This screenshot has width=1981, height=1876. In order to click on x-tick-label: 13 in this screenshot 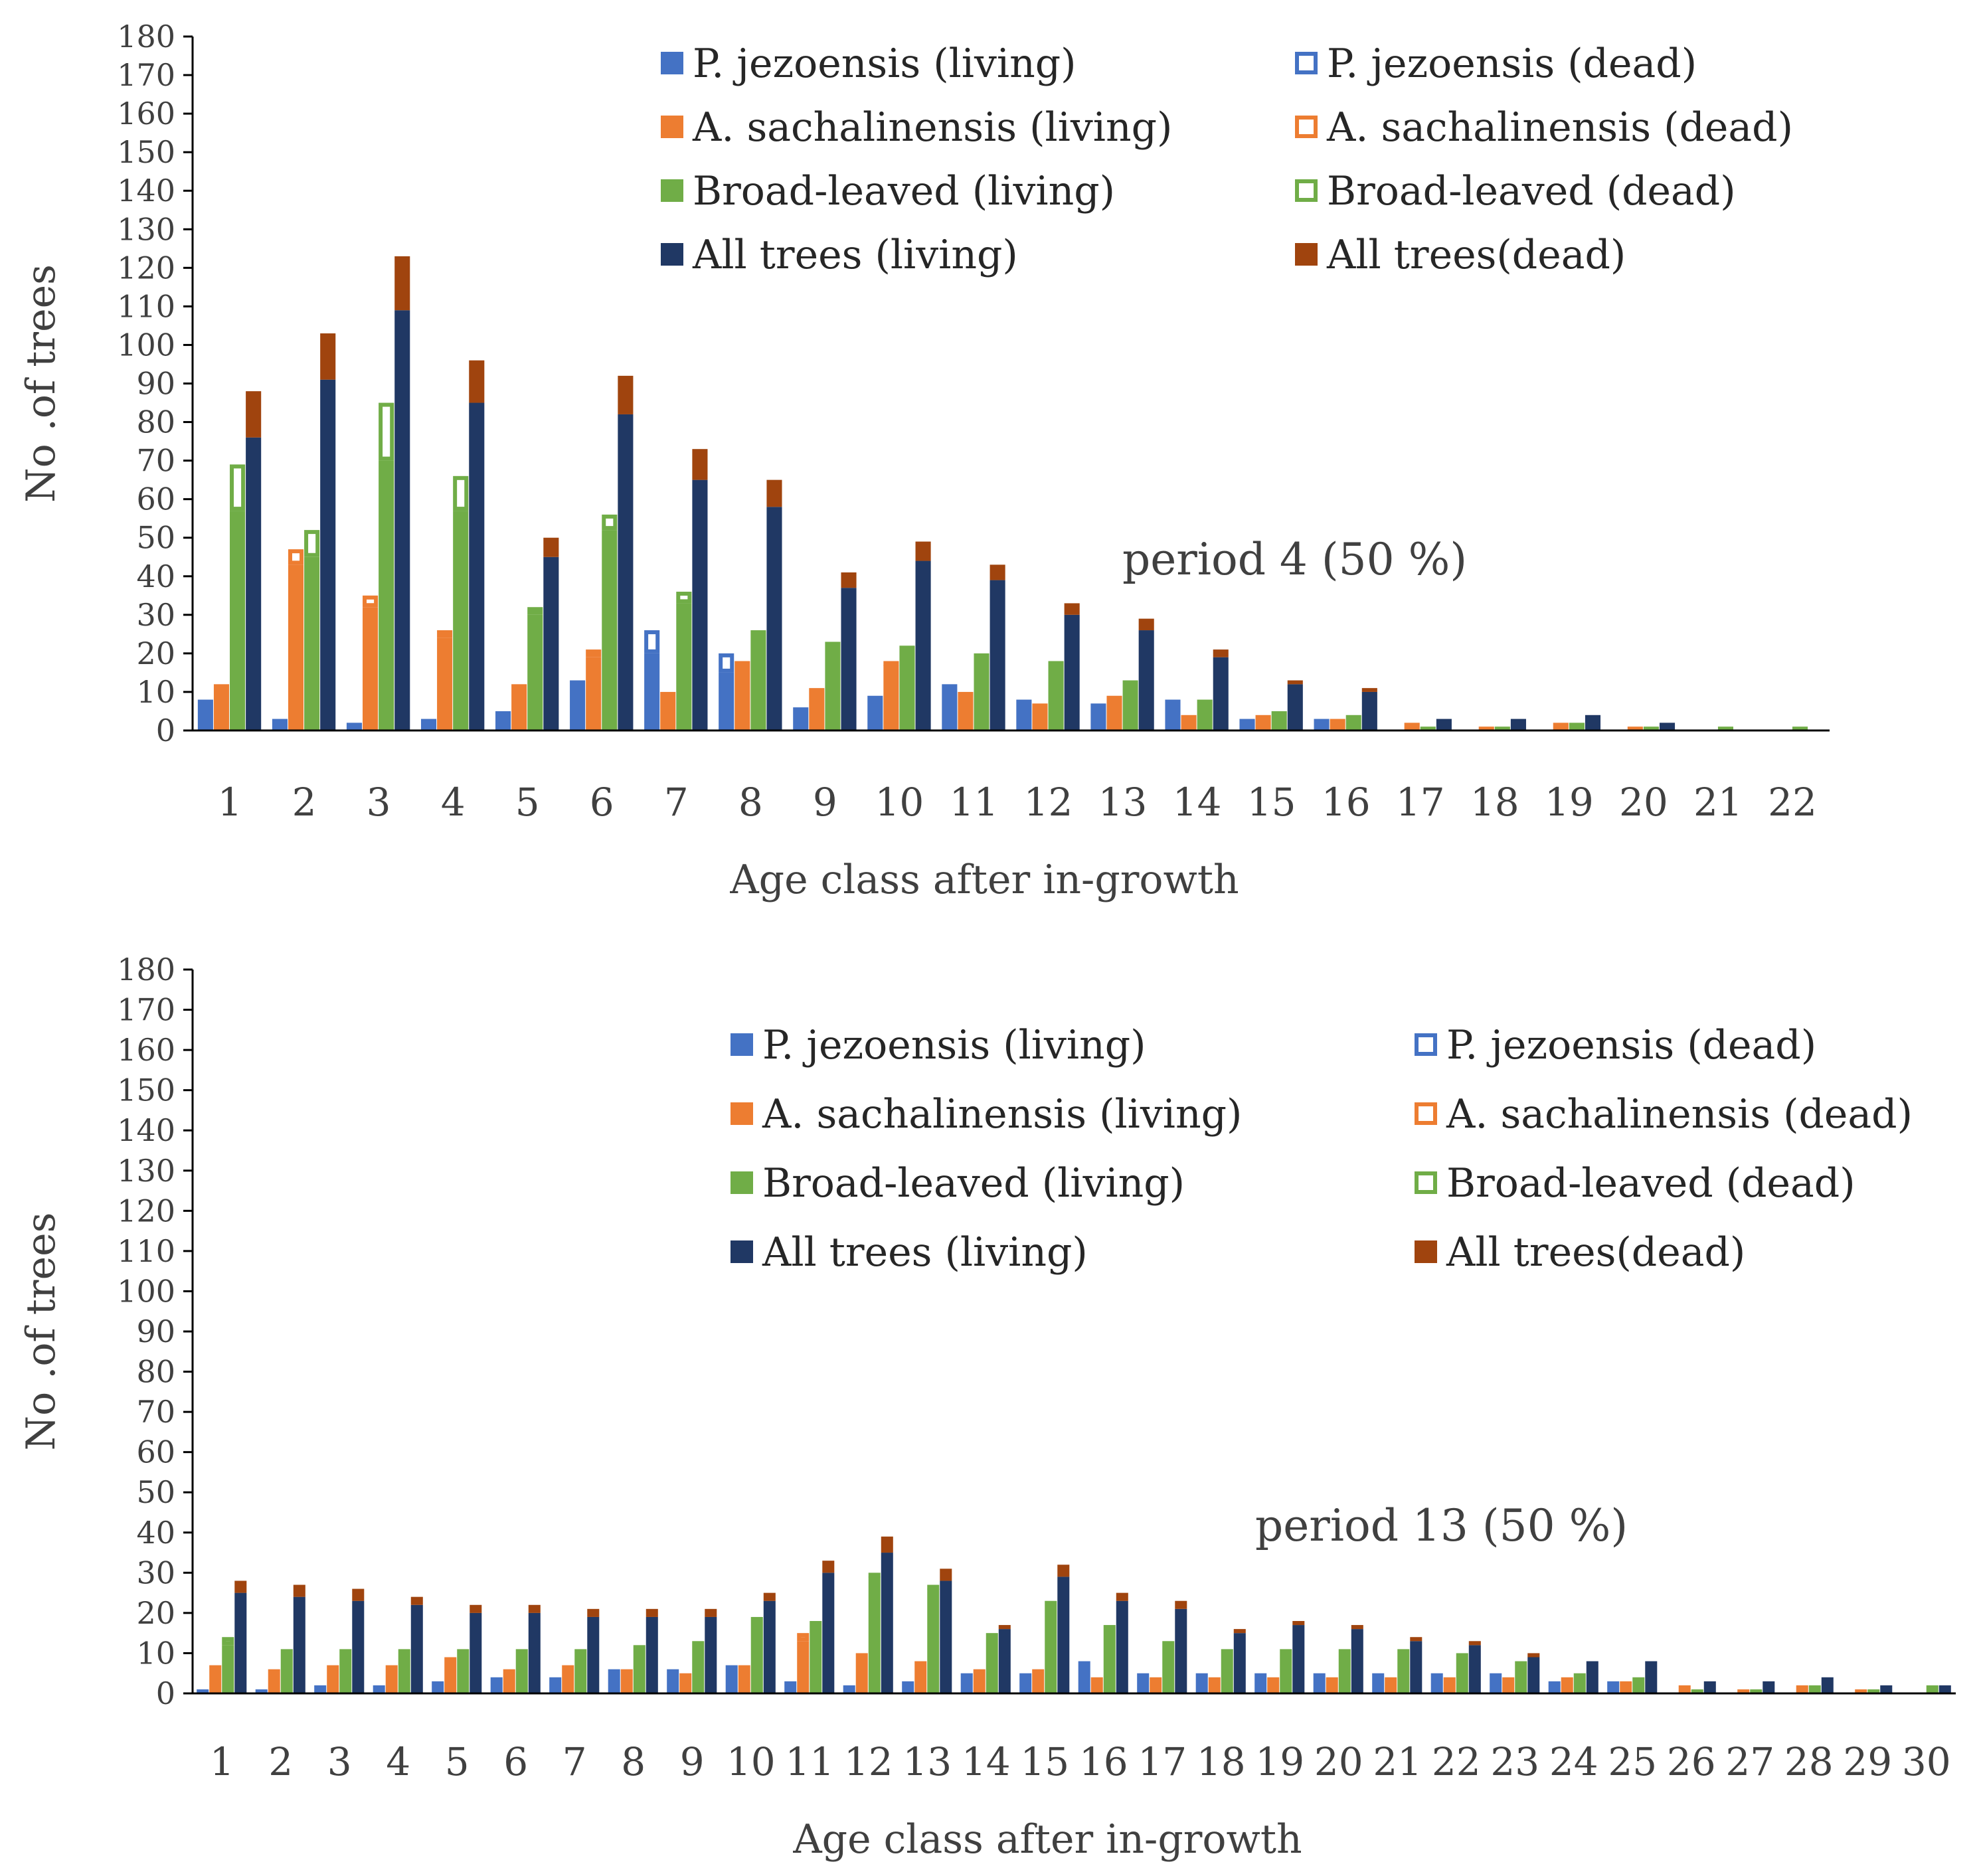, I will do `click(1123, 802)`.